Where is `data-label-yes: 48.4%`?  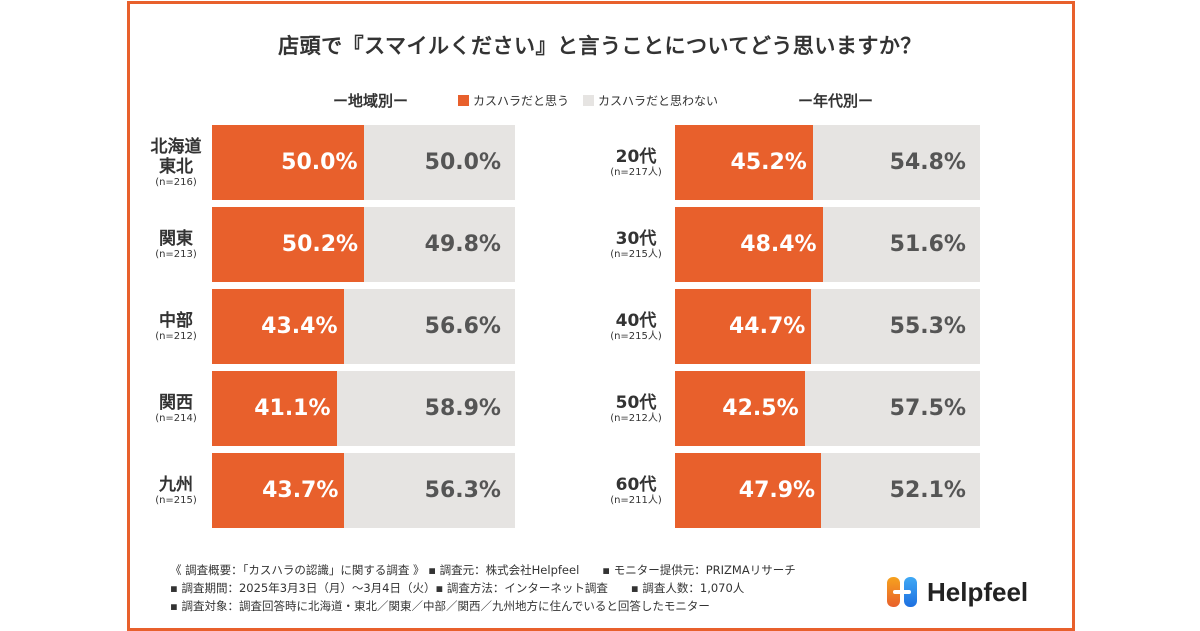 data-label-yes: 48.4% is located at coordinates (778, 244).